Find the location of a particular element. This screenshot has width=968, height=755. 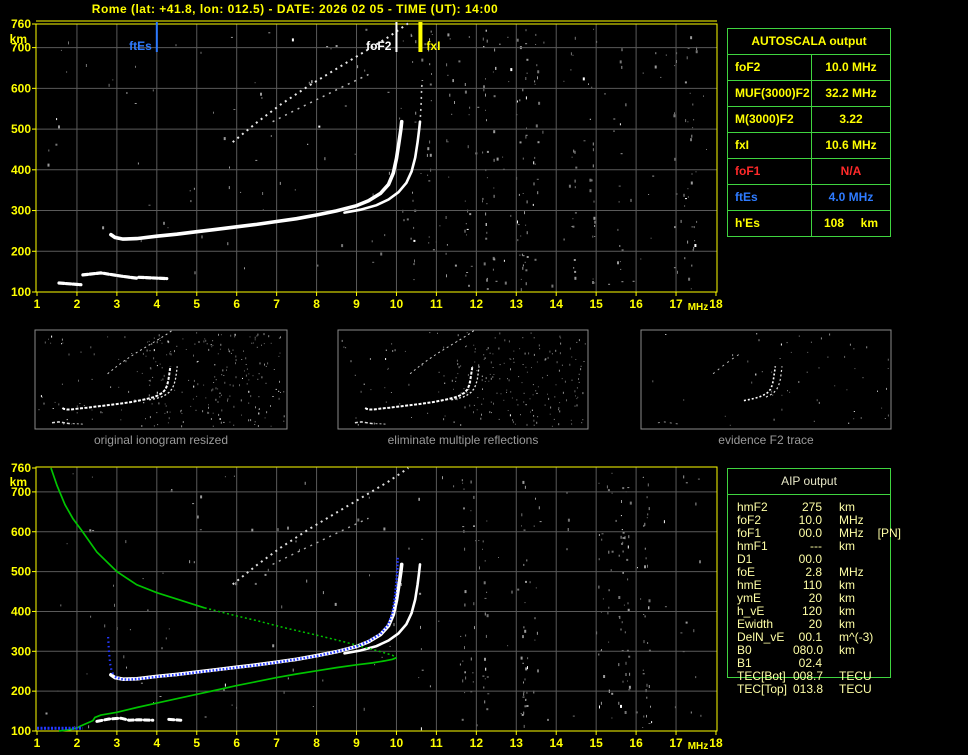

svg-text: 400 is located at coordinates (21, 611).